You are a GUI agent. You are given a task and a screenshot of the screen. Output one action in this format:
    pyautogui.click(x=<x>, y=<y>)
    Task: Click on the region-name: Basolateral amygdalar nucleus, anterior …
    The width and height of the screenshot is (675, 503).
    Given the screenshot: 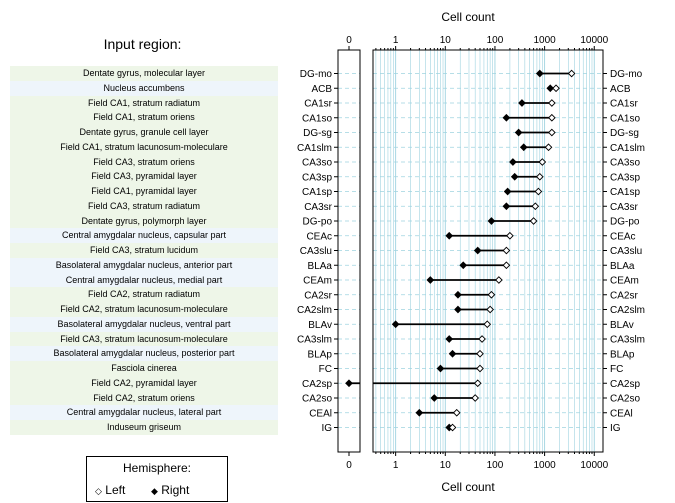 What is the action you would take?
    pyautogui.click(x=144, y=265)
    